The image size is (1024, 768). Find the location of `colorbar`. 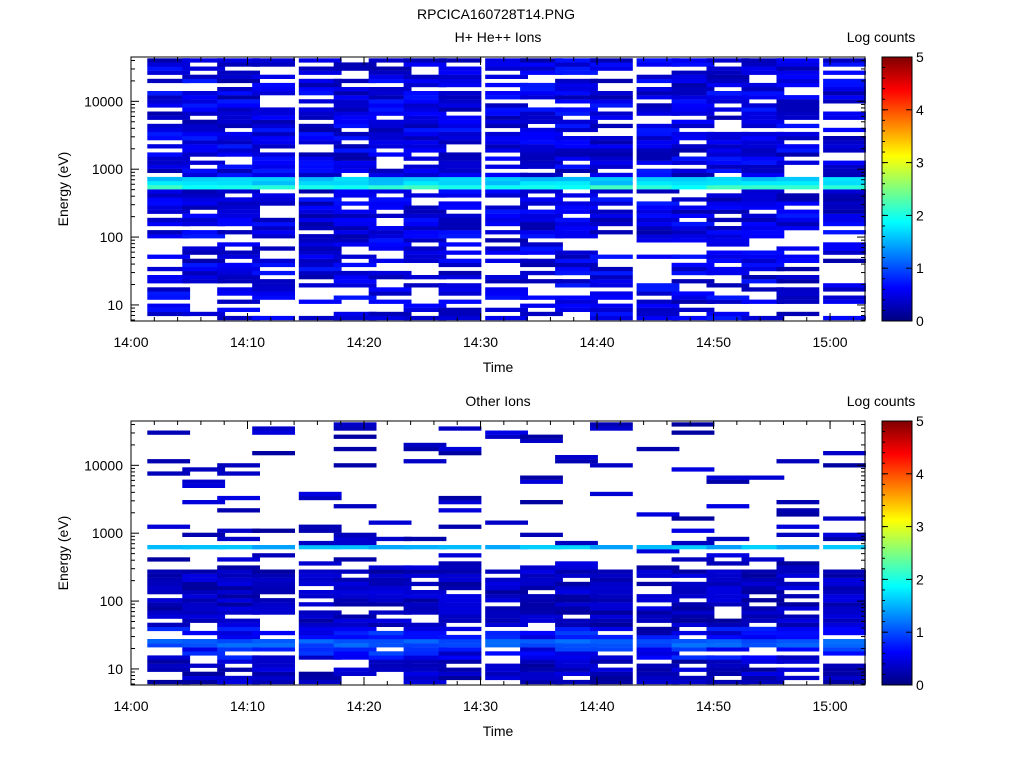

colorbar is located at coordinates (897, 553).